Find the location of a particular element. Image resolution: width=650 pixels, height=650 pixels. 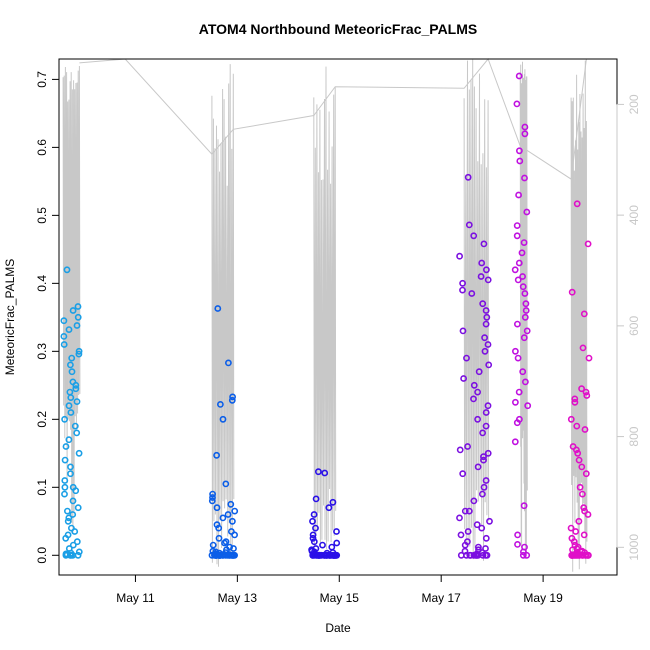

y-tick-label: 0.4 is located at coordinates (42, 283).